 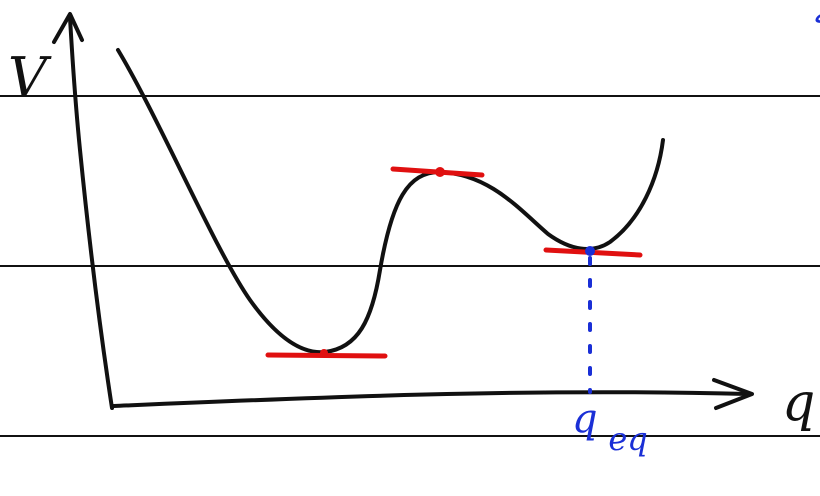 I want to click on equilibrium-label-main: q, so click(x=585, y=419).